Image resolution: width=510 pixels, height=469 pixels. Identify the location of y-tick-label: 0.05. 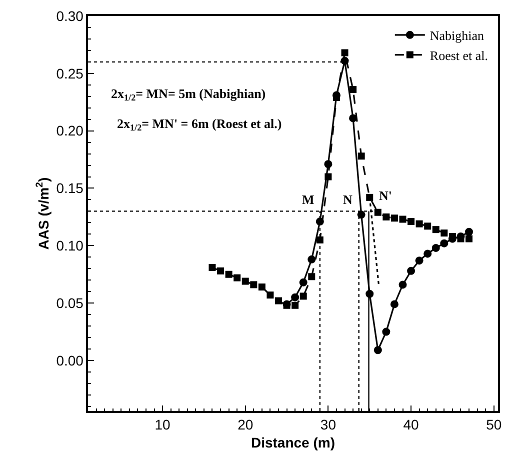
(70, 302).